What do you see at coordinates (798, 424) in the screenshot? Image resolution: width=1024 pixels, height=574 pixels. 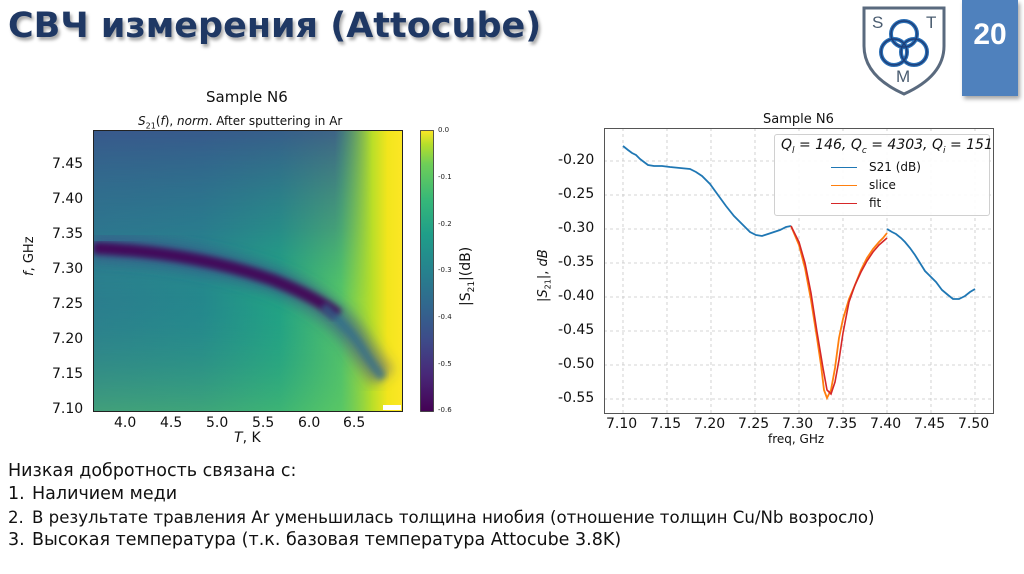 I see `line-xtick: 7.30` at bounding box center [798, 424].